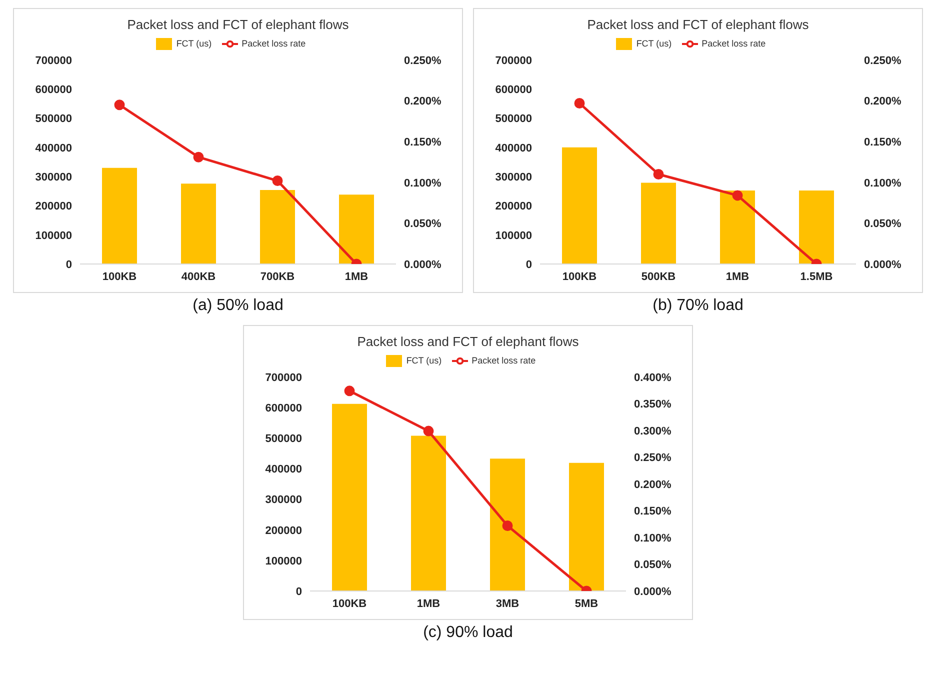 The image size is (937, 700). Describe the element at coordinates (816, 276) in the screenshot. I see `x-tick-label: 1.5MB` at that location.